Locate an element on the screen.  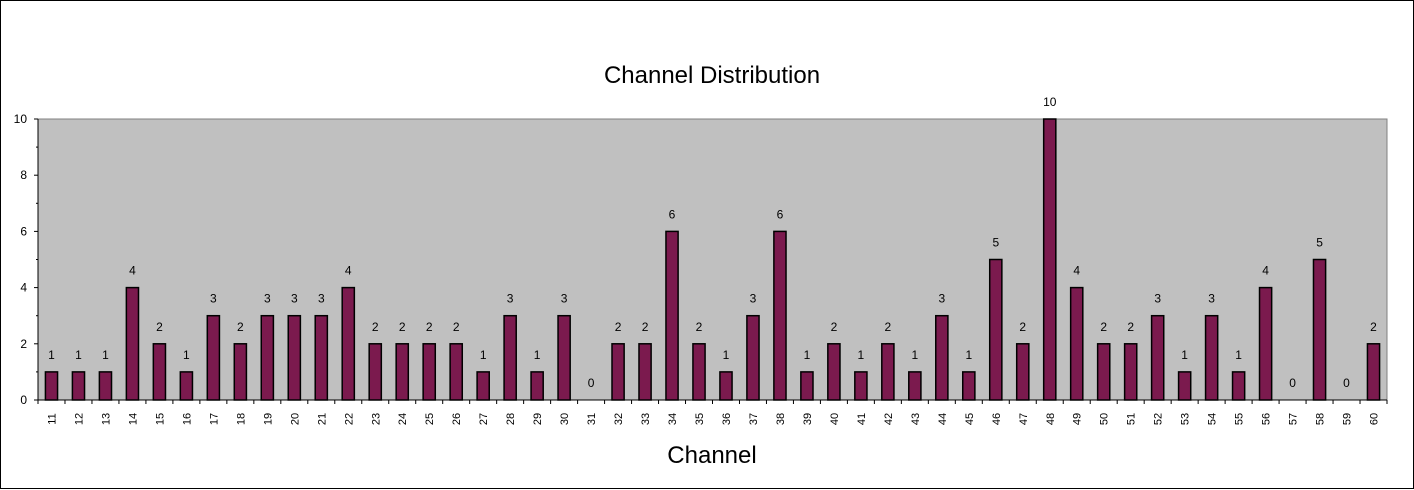
x-tick-label: 50 is located at coordinates (1105, 419).